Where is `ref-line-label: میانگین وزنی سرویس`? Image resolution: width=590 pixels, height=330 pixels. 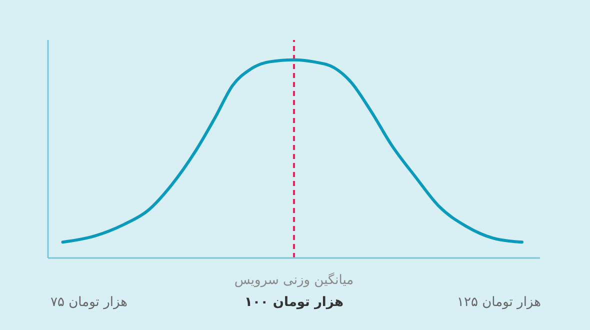 ref-line-label: میانگین وزنی سرویس is located at coordinates (294, 280).